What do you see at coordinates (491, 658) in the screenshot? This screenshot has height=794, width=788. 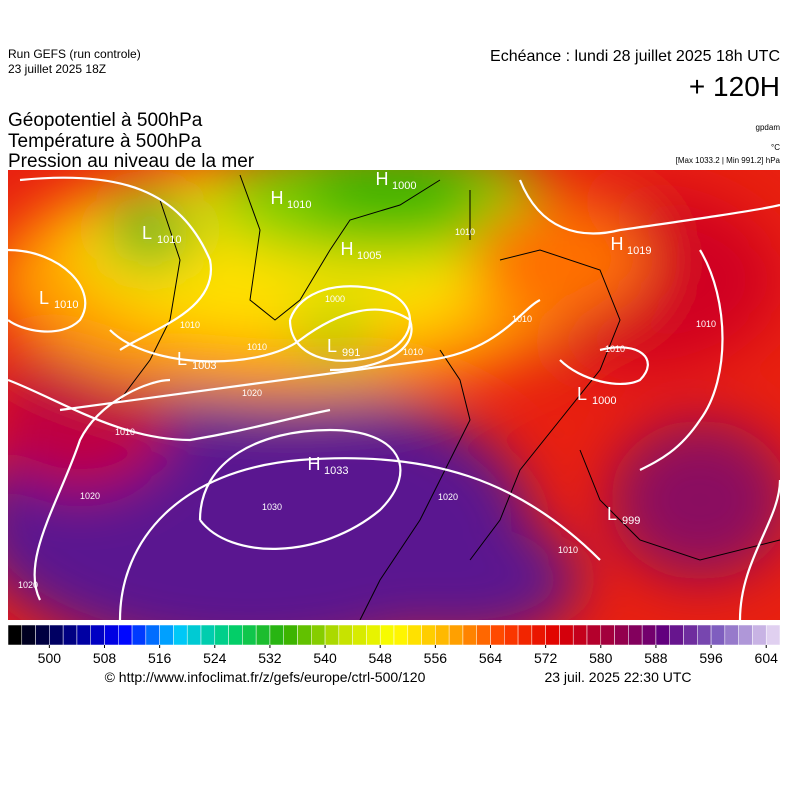 I see `colorbar-label: 564` at bounding box center [491, 658].